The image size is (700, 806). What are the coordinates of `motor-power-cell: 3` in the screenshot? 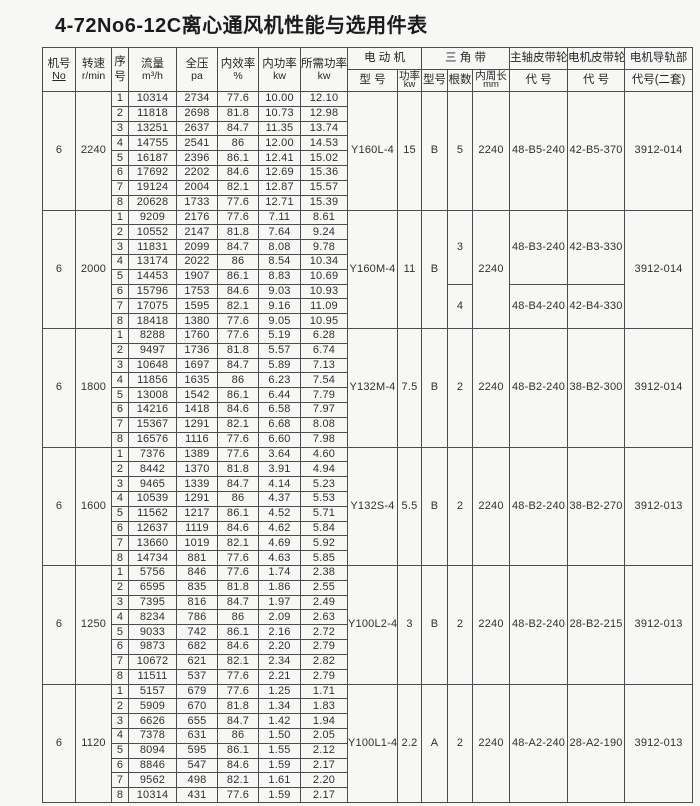 It's located at (409, 625).